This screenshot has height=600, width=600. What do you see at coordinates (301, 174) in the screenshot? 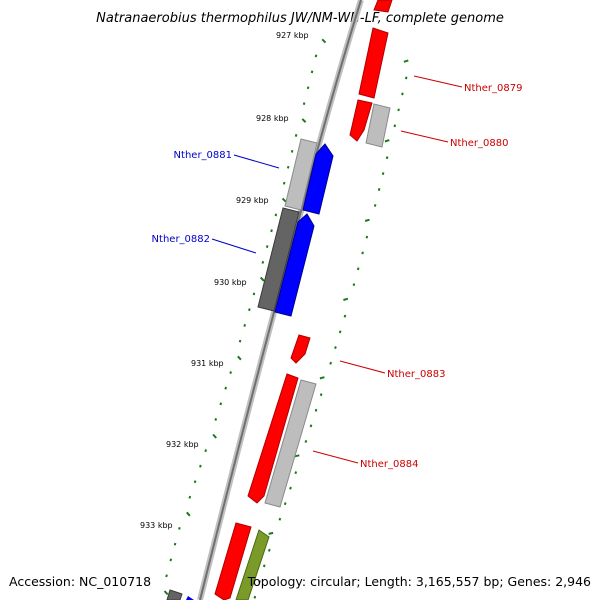
I see `gene-feature-nther-0881-rna` at bounding box center [301, 174].